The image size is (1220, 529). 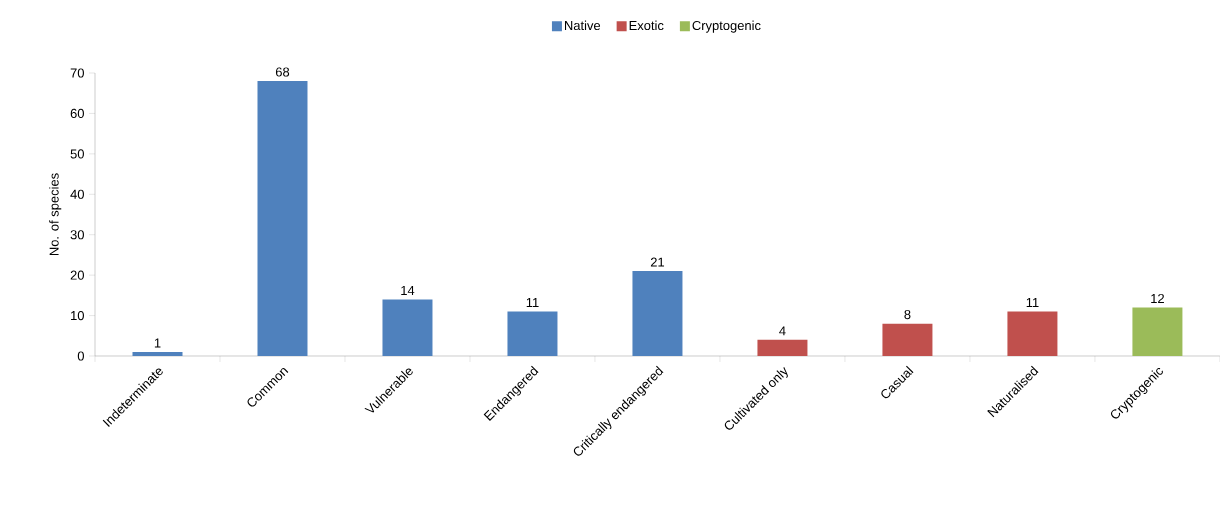 I want to click on legend-label: Exotic, so click(x=646, y=25).